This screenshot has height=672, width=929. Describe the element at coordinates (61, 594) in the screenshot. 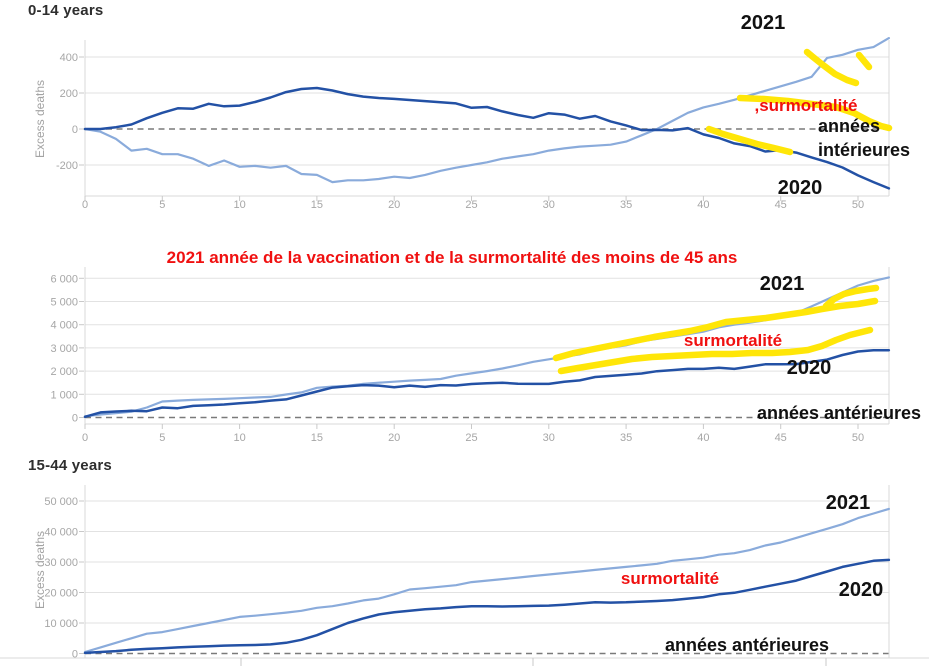

I see `y-tick-label: 20 000` at that location.